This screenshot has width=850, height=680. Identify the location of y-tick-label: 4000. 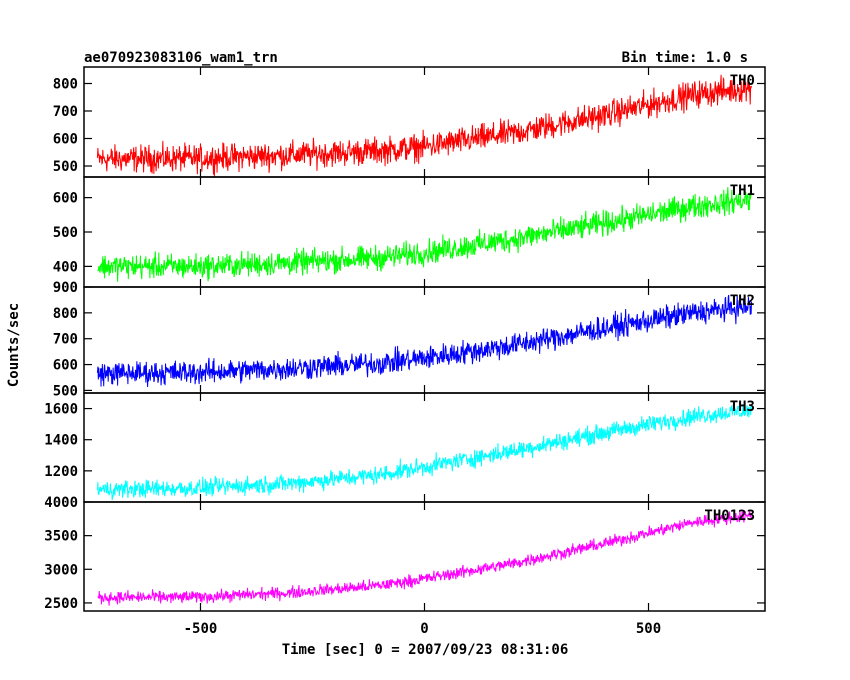
(61, 503).